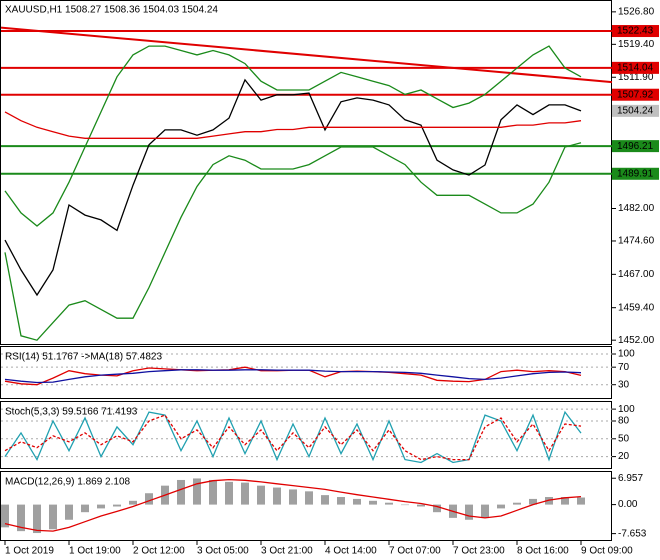  I want to click on x-tick-label: 1 Oct 19:00, so click(95, 551).